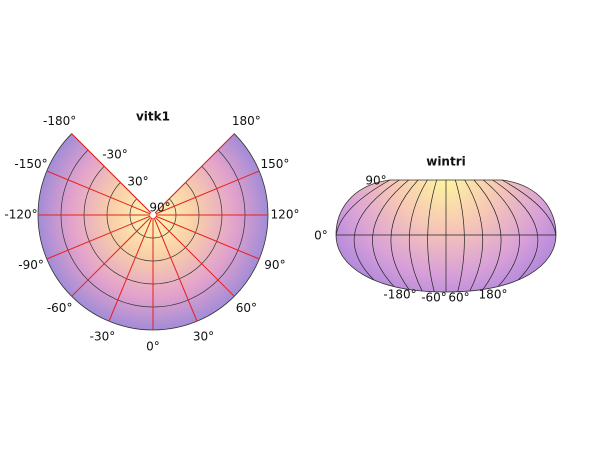 The width and height of the screenshot is (600, 450). I want to click on map-title: vitk1, so click(153, 117).